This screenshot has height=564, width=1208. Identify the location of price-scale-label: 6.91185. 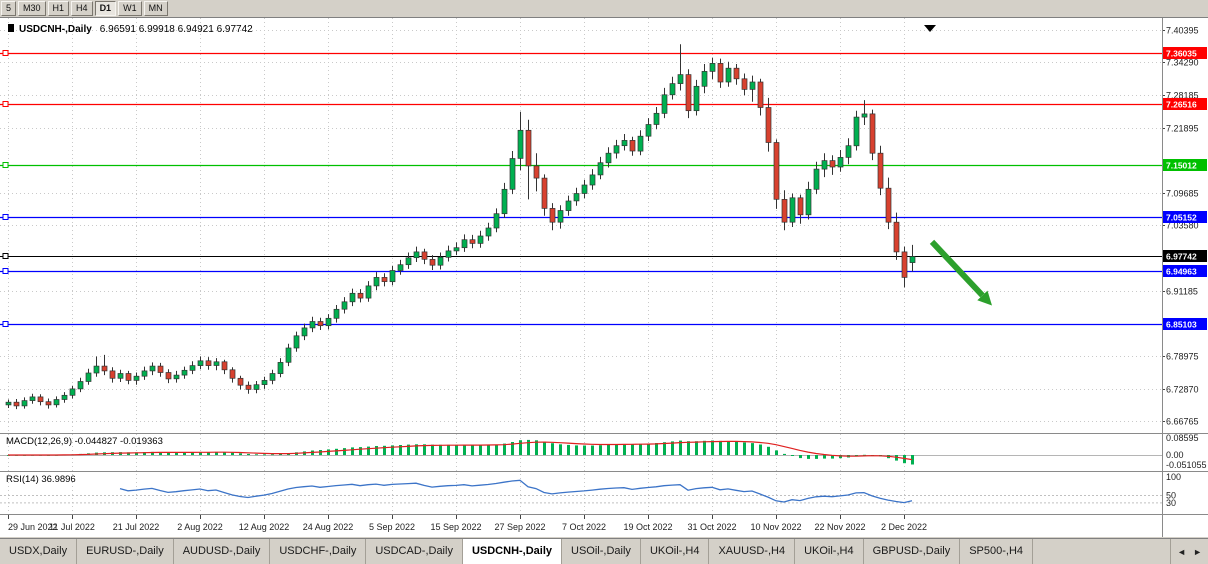
(1182, 292).